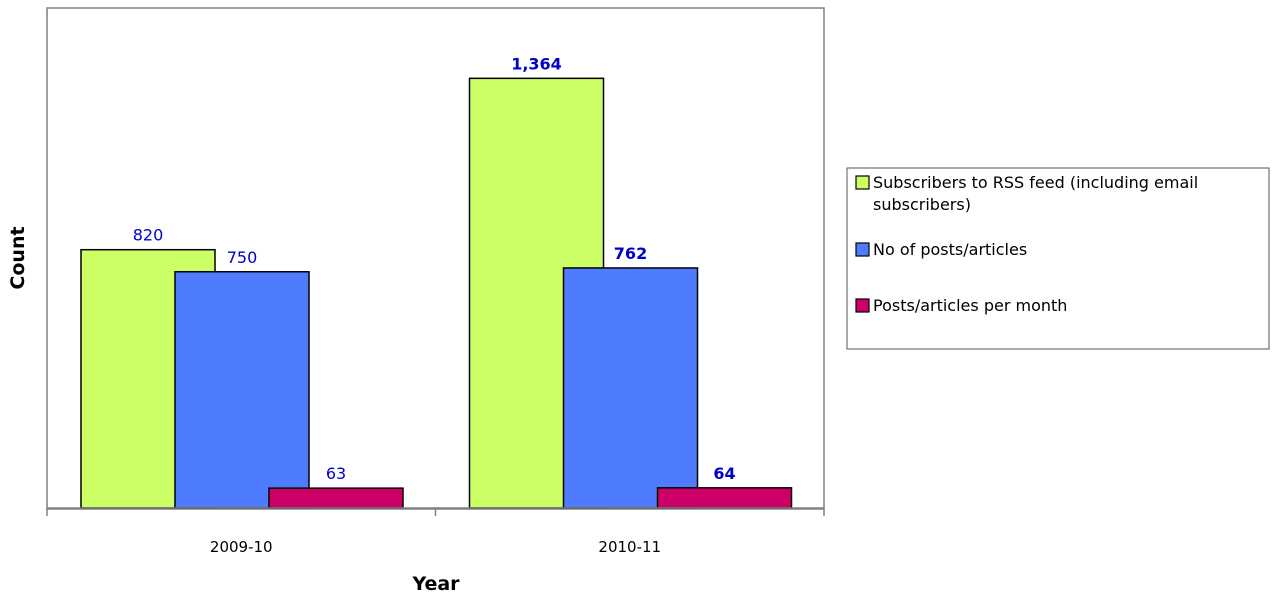  What do you see at coordinates (242, 257) in the screenshot?
I see `data-label-2009-10-series-2: 750` at bounding box center [242, 257].